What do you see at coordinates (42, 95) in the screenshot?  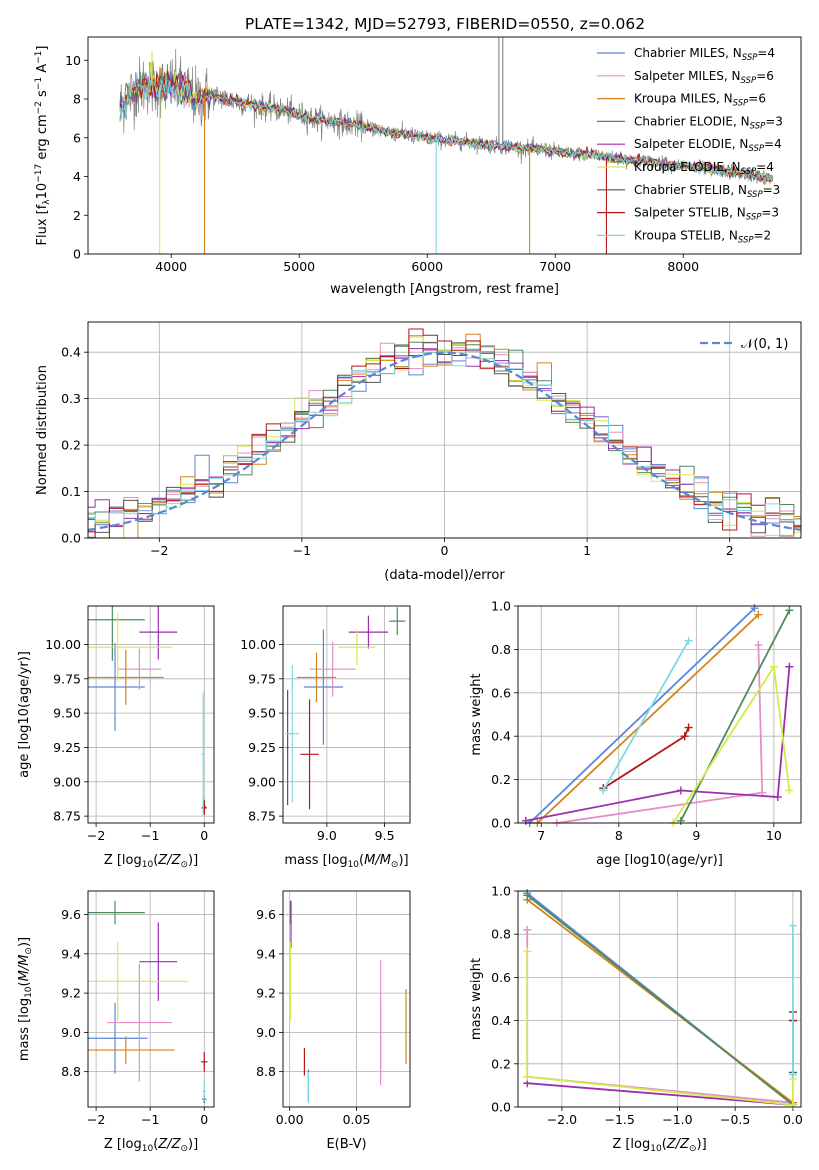 I see `label-part: s` at bounding box center [42, 95].